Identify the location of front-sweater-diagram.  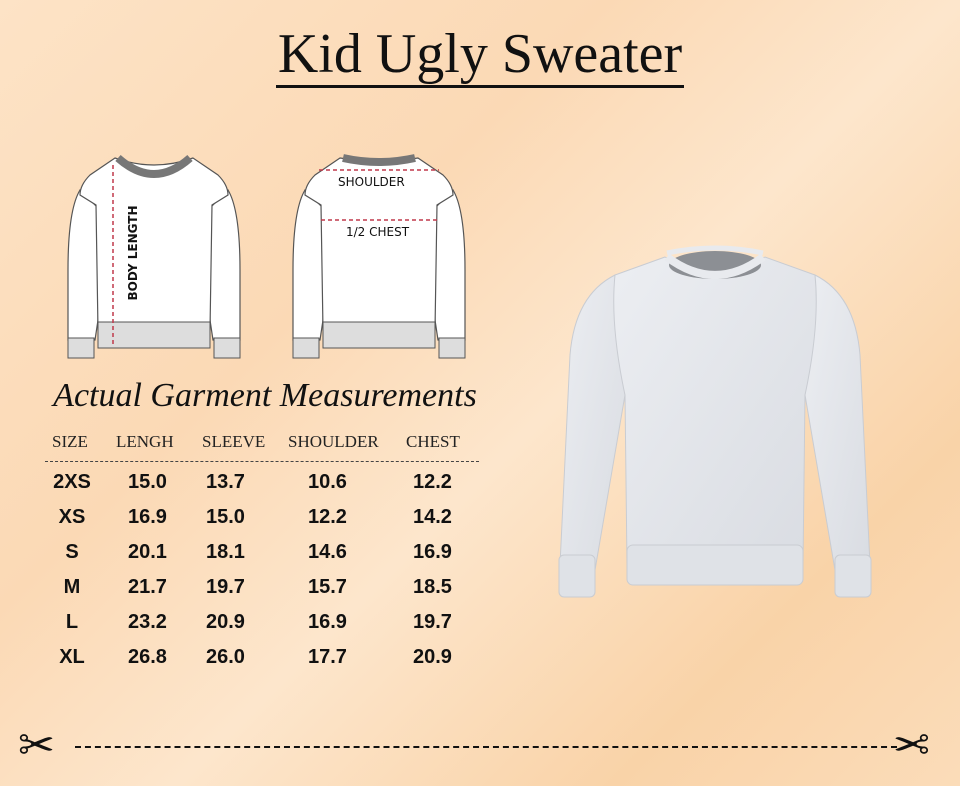
(154, 256).